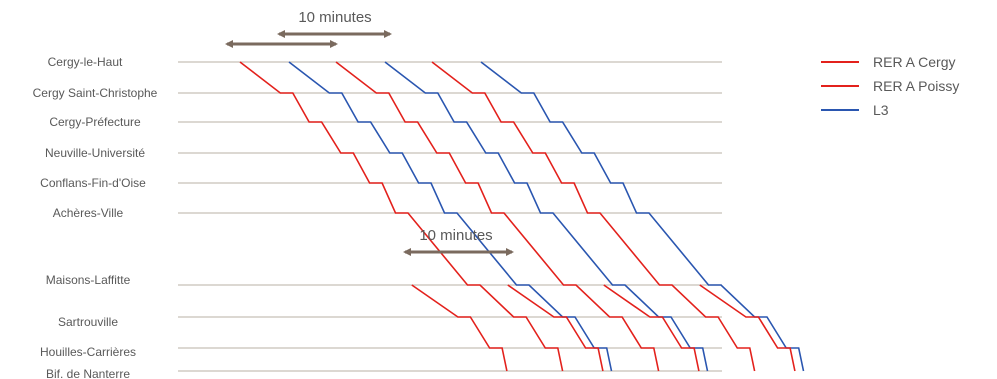  I want to click on legend: RER A Cergy RER A Poissy L3, so click(890, 86).